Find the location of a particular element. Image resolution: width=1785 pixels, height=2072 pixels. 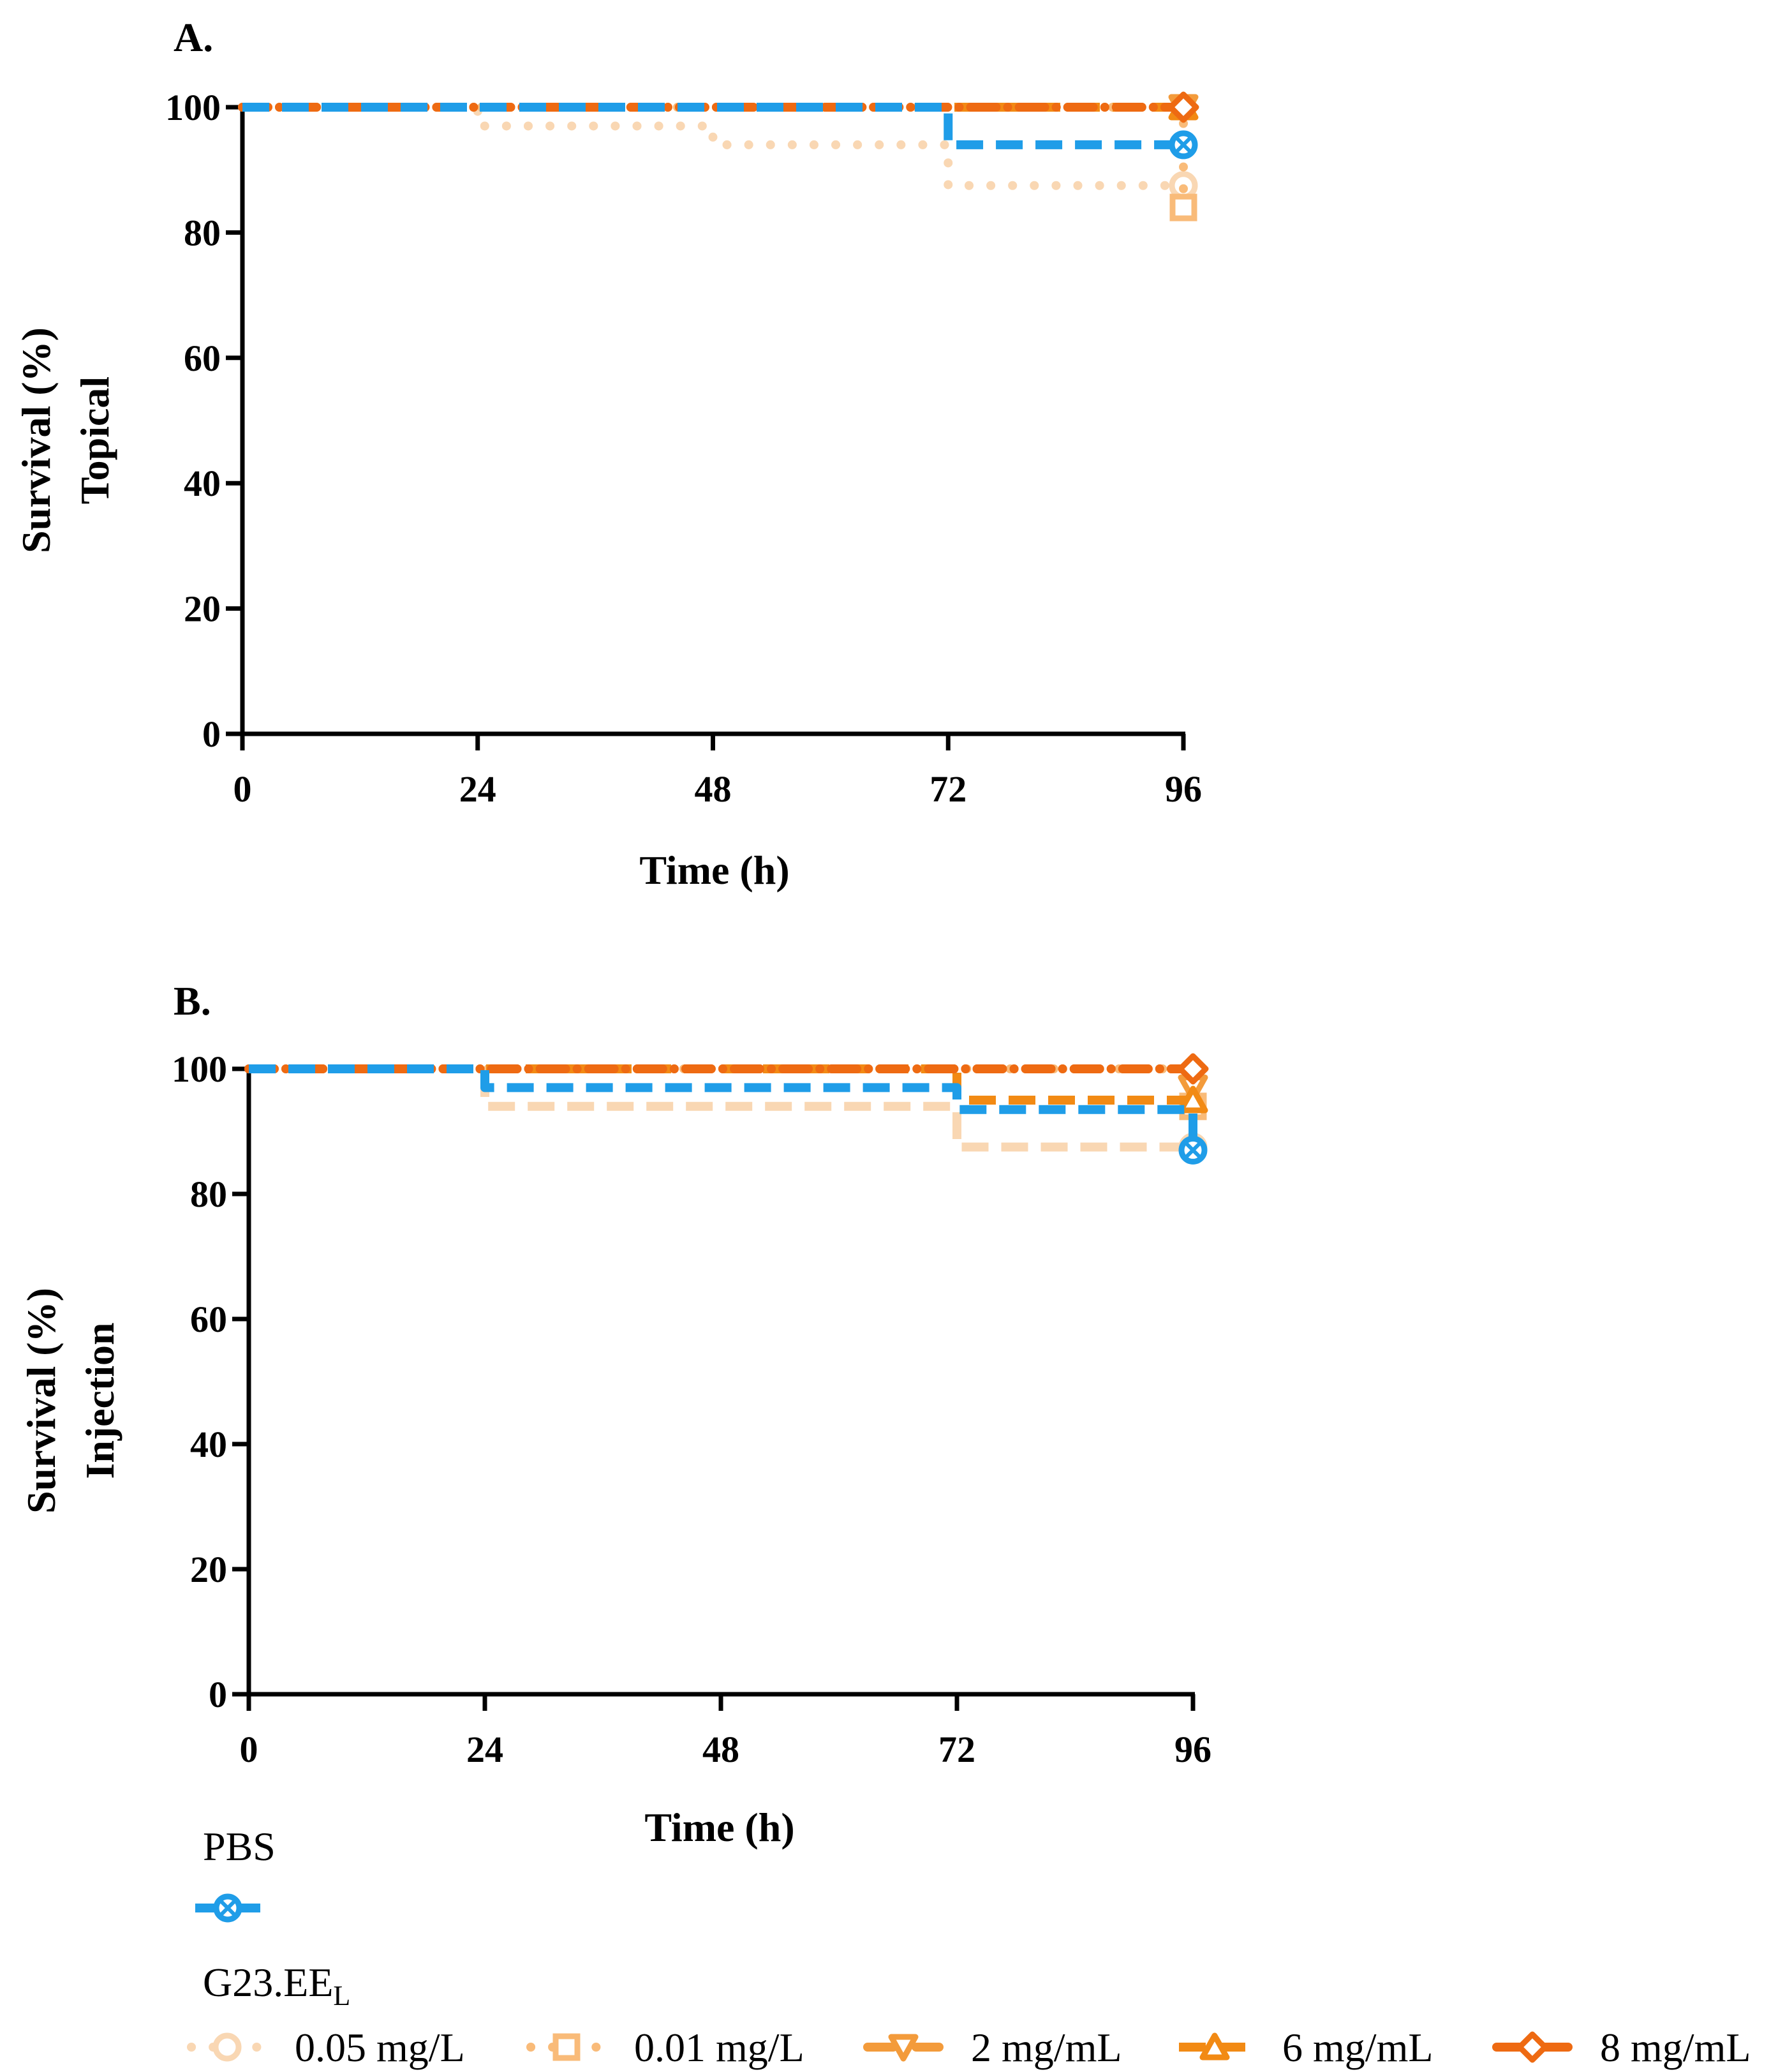

panel-a-xlabel: Time (h) is located at coordinates (714, 870).